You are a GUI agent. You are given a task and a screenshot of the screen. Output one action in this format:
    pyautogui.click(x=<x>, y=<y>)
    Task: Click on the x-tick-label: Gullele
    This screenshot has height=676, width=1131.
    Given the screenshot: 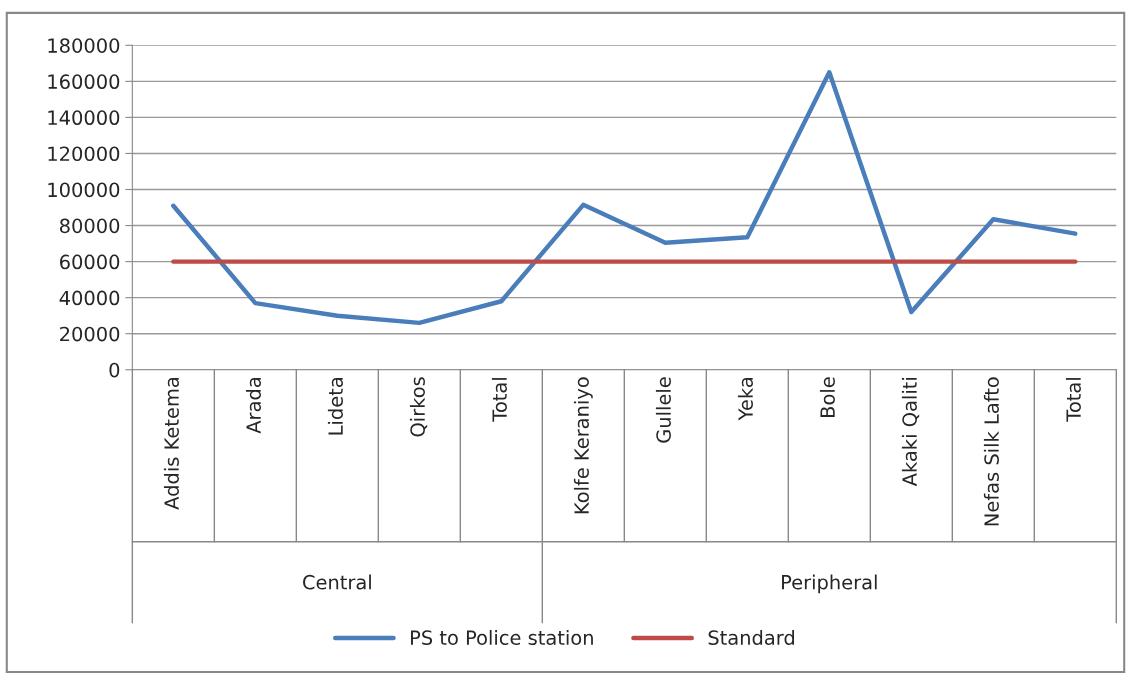 What is the action you would take?
    pyautogui.click(x=663, y=410)
    